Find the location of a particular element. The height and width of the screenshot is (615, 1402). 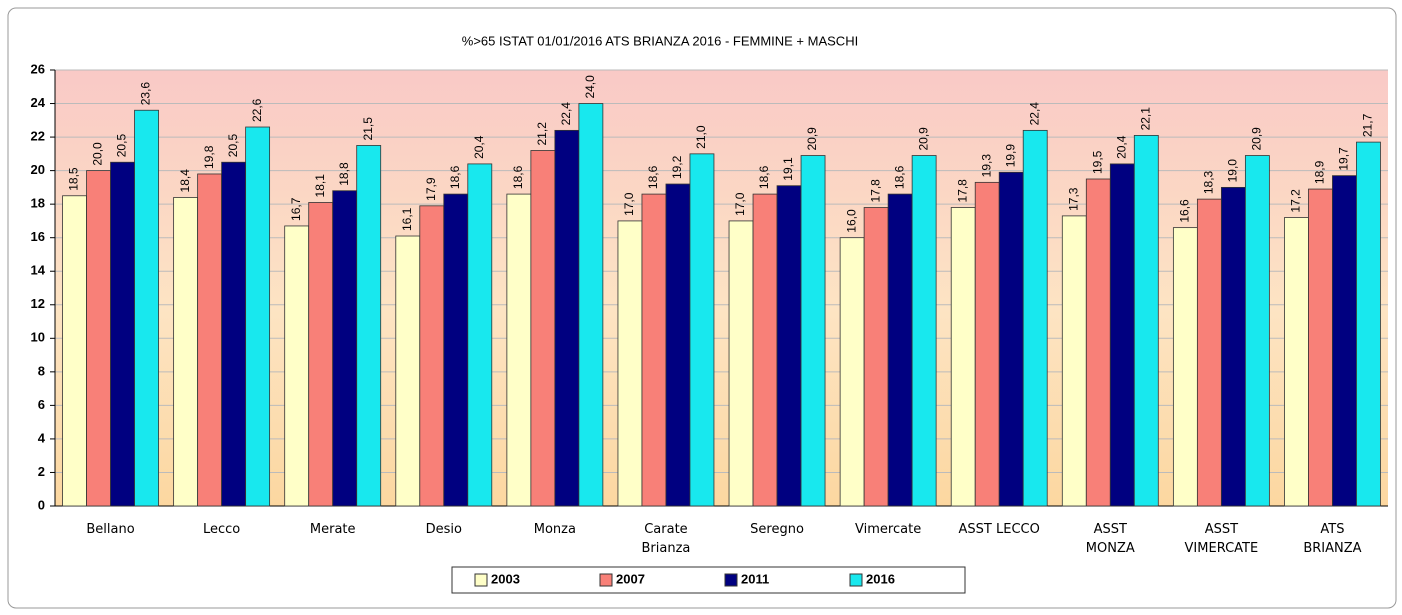

value-label: 17,3 is located at coordinates (1073, 199).